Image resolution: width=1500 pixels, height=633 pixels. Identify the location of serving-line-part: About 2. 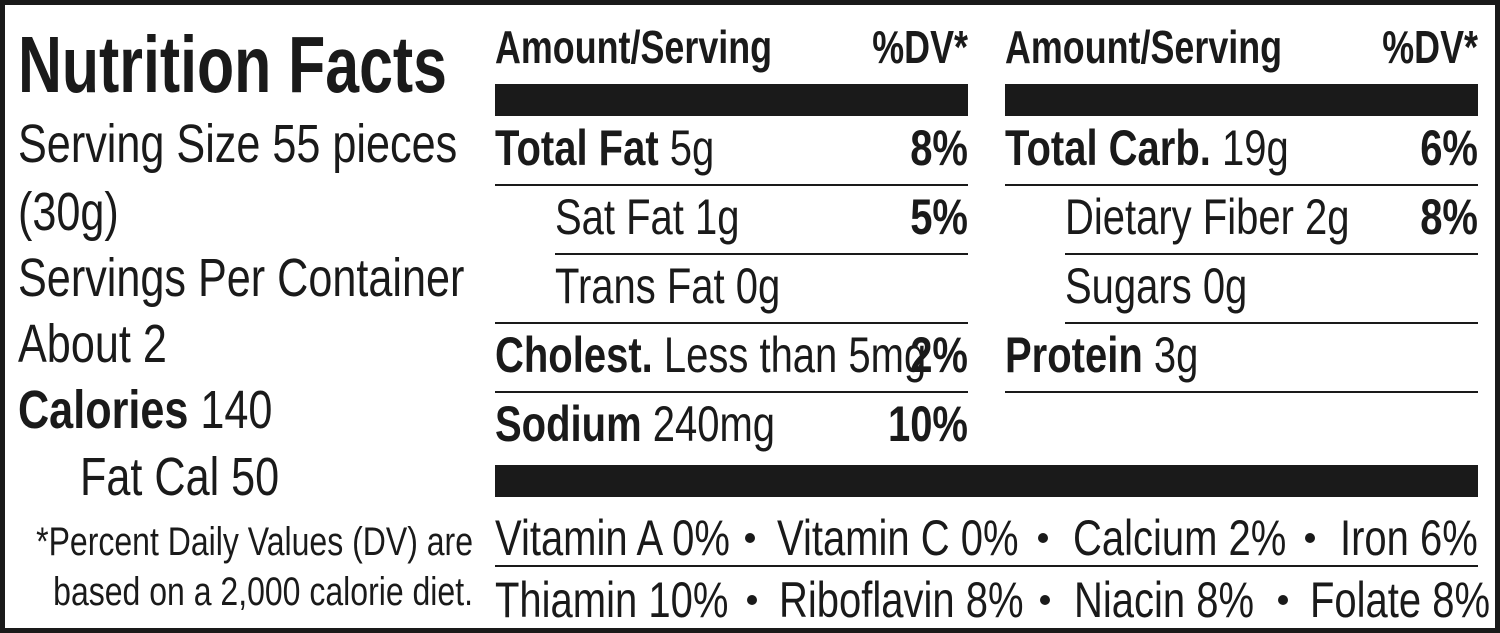
(92, 345).